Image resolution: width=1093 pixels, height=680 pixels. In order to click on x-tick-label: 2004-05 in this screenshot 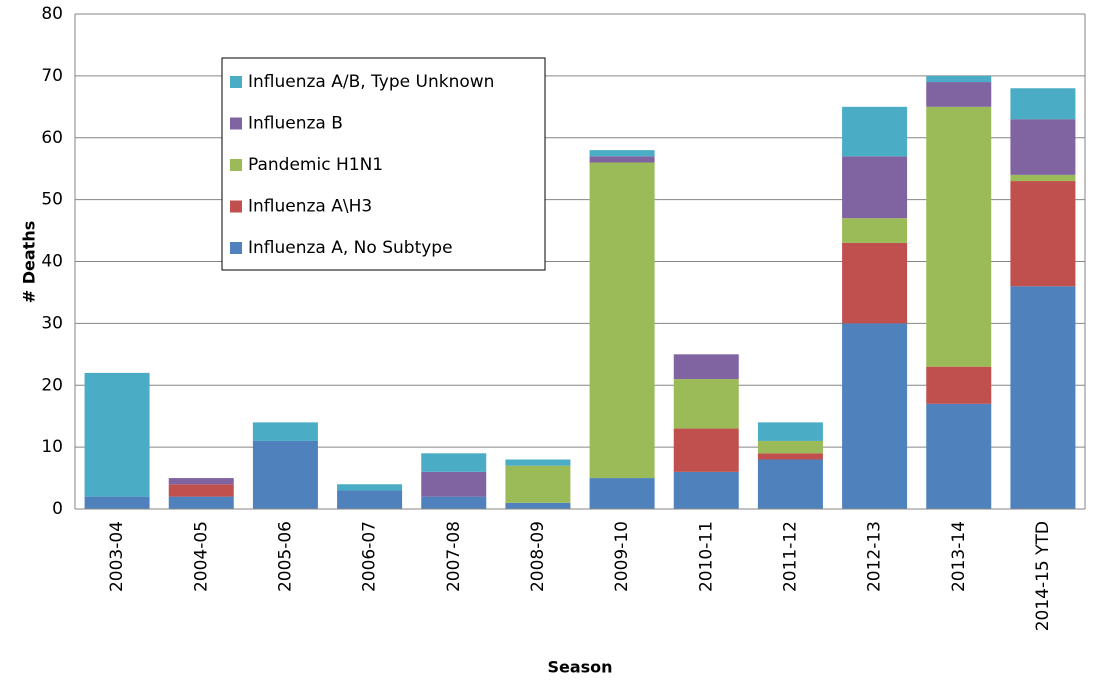, I will do `click(201, 556)`.